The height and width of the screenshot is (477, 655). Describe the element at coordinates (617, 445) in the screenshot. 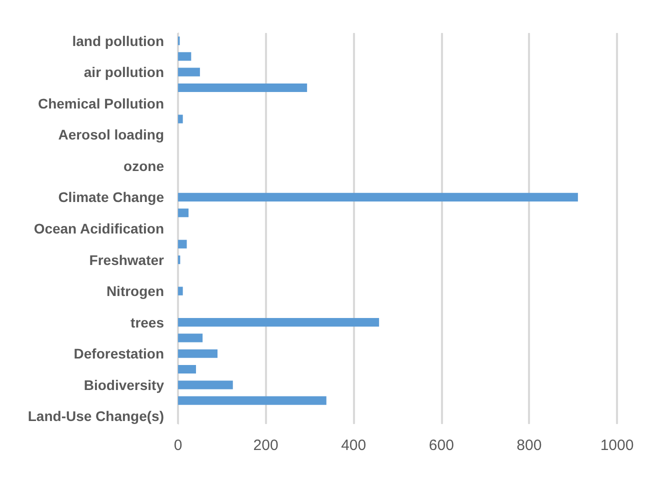

I see `x-tick-label: 1000` at that location.